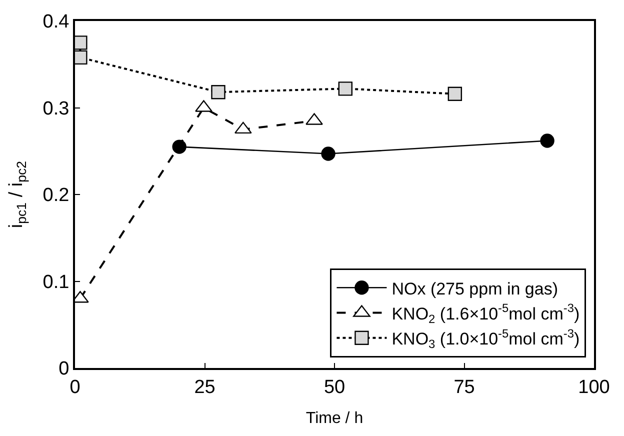 This screenshot has width=624, height=436. What do you see at coordinates (475, 288) in the screenshot?
I see `legend-label: NOx (275 ppm in gas)` at bounding box center [475, 288].